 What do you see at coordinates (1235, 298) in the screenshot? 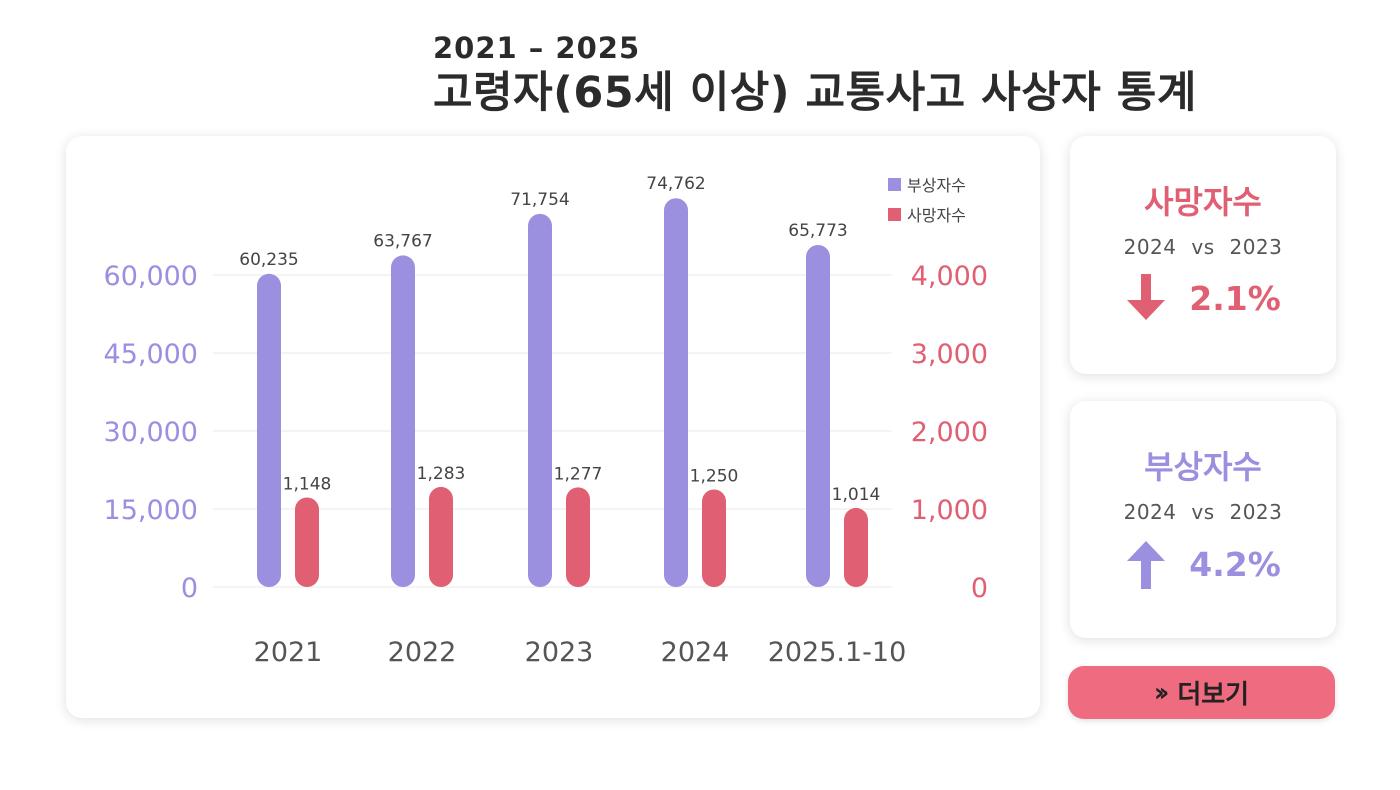
I see `death-stat-value: 2.1%` at bounding box center [1235, 298].